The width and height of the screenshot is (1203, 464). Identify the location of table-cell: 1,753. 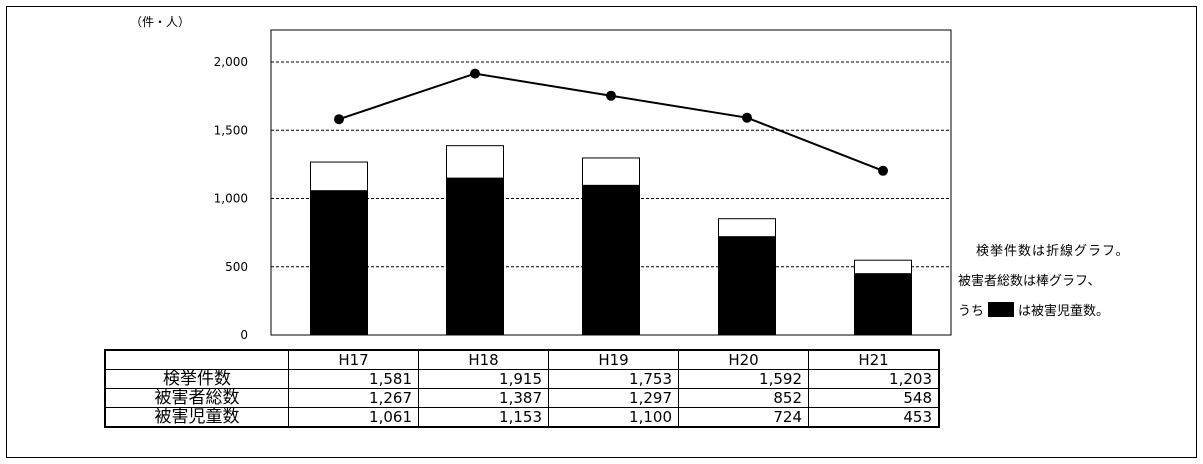
(613, 379).